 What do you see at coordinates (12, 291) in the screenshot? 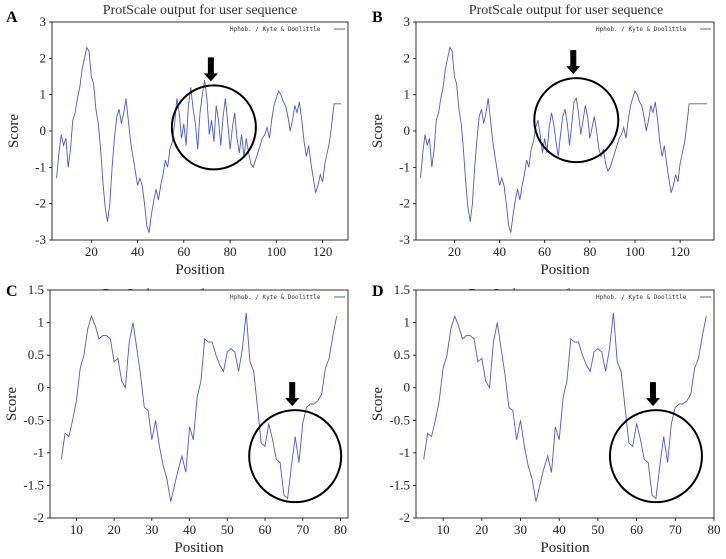
I see `panel-label: C` at bounding box center [12, 291].